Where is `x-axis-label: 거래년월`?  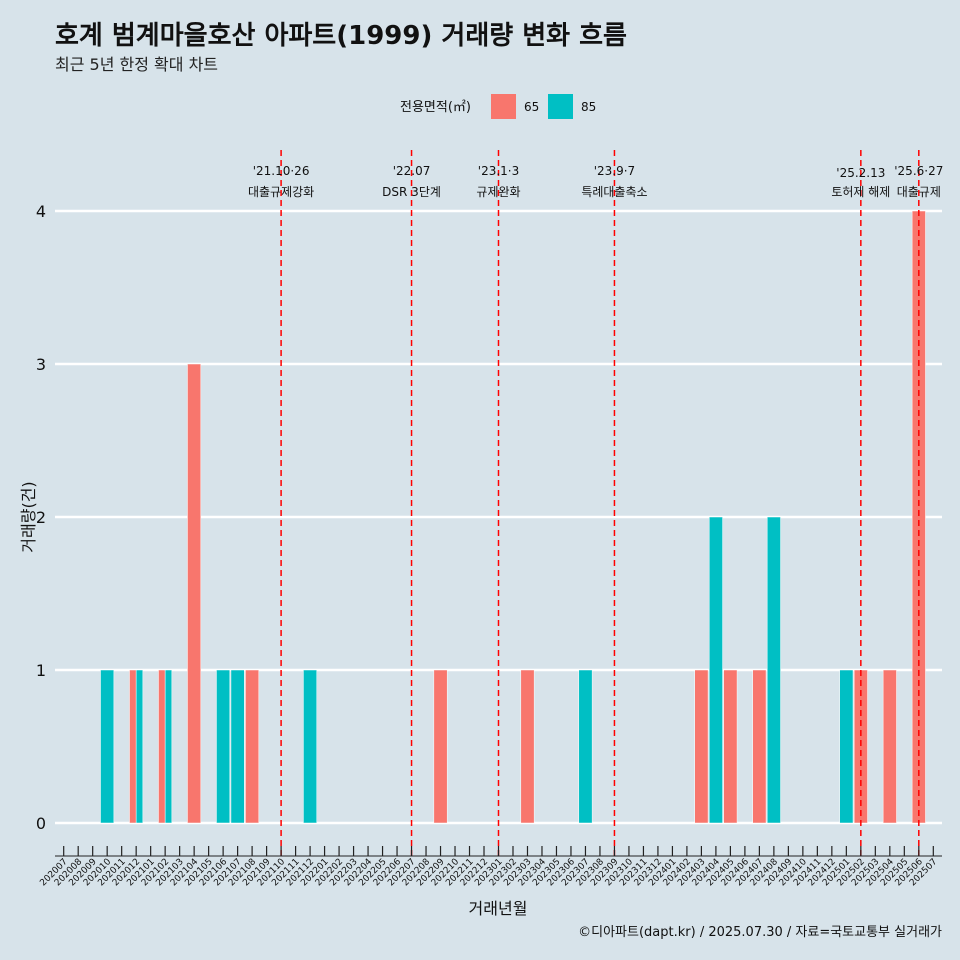 x-axis-label: 거래년월 is located at coordinates (498, 908).